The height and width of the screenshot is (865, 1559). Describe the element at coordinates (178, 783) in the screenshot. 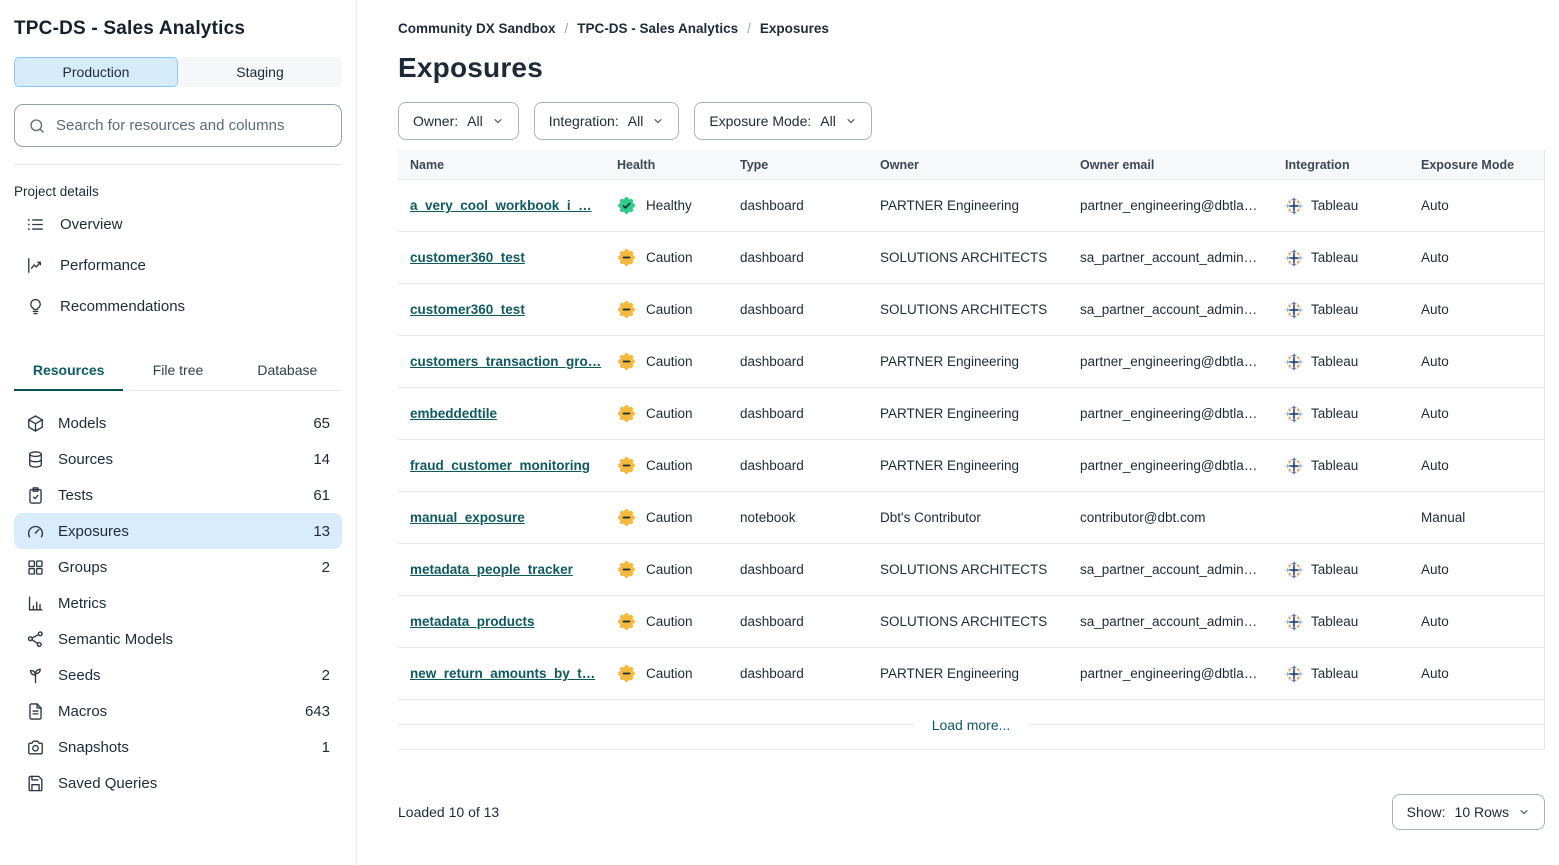

I see `resource-item: Saved Queries` at that location.